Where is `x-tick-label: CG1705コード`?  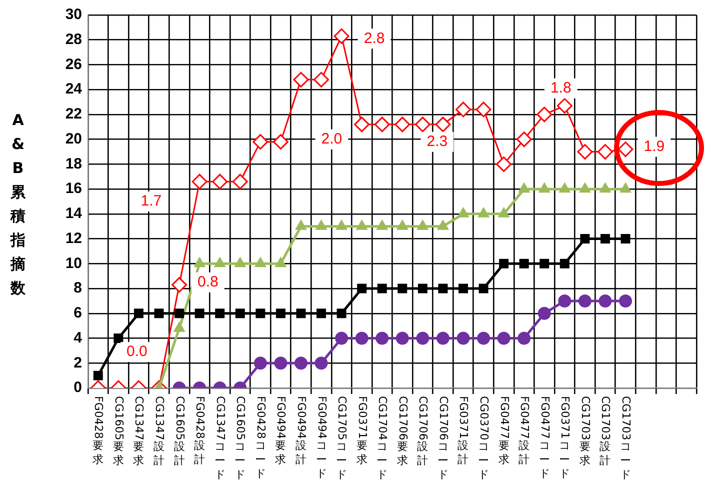 x-tick-label: CG1705コード is located at coordinates (341, 439).